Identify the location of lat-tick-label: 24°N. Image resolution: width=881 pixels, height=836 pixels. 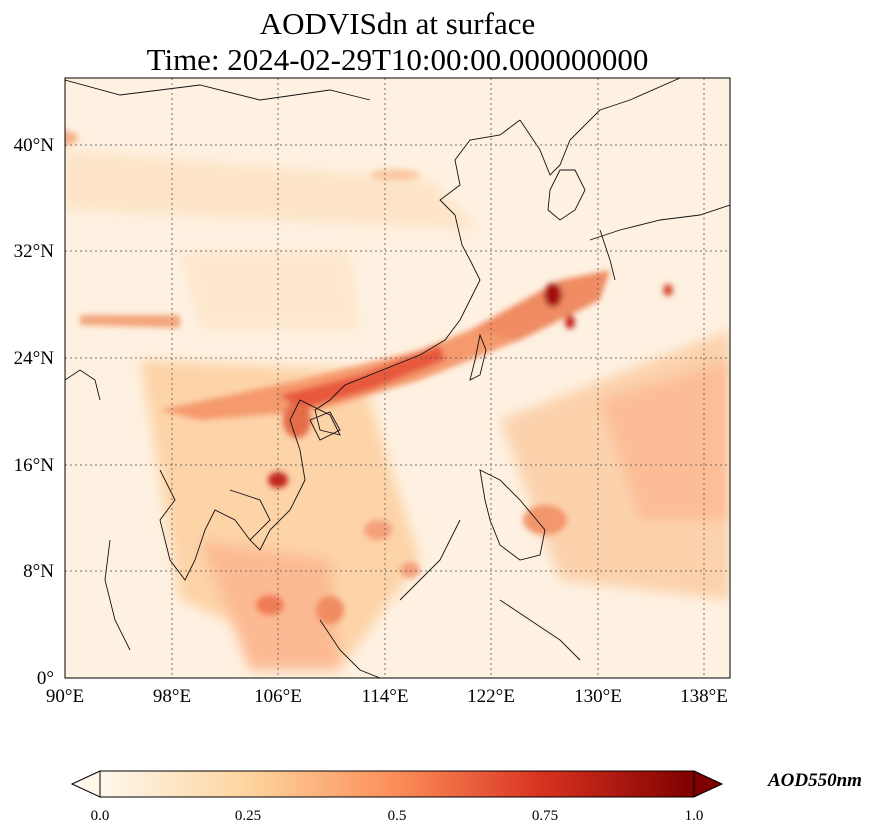
(34, 358).